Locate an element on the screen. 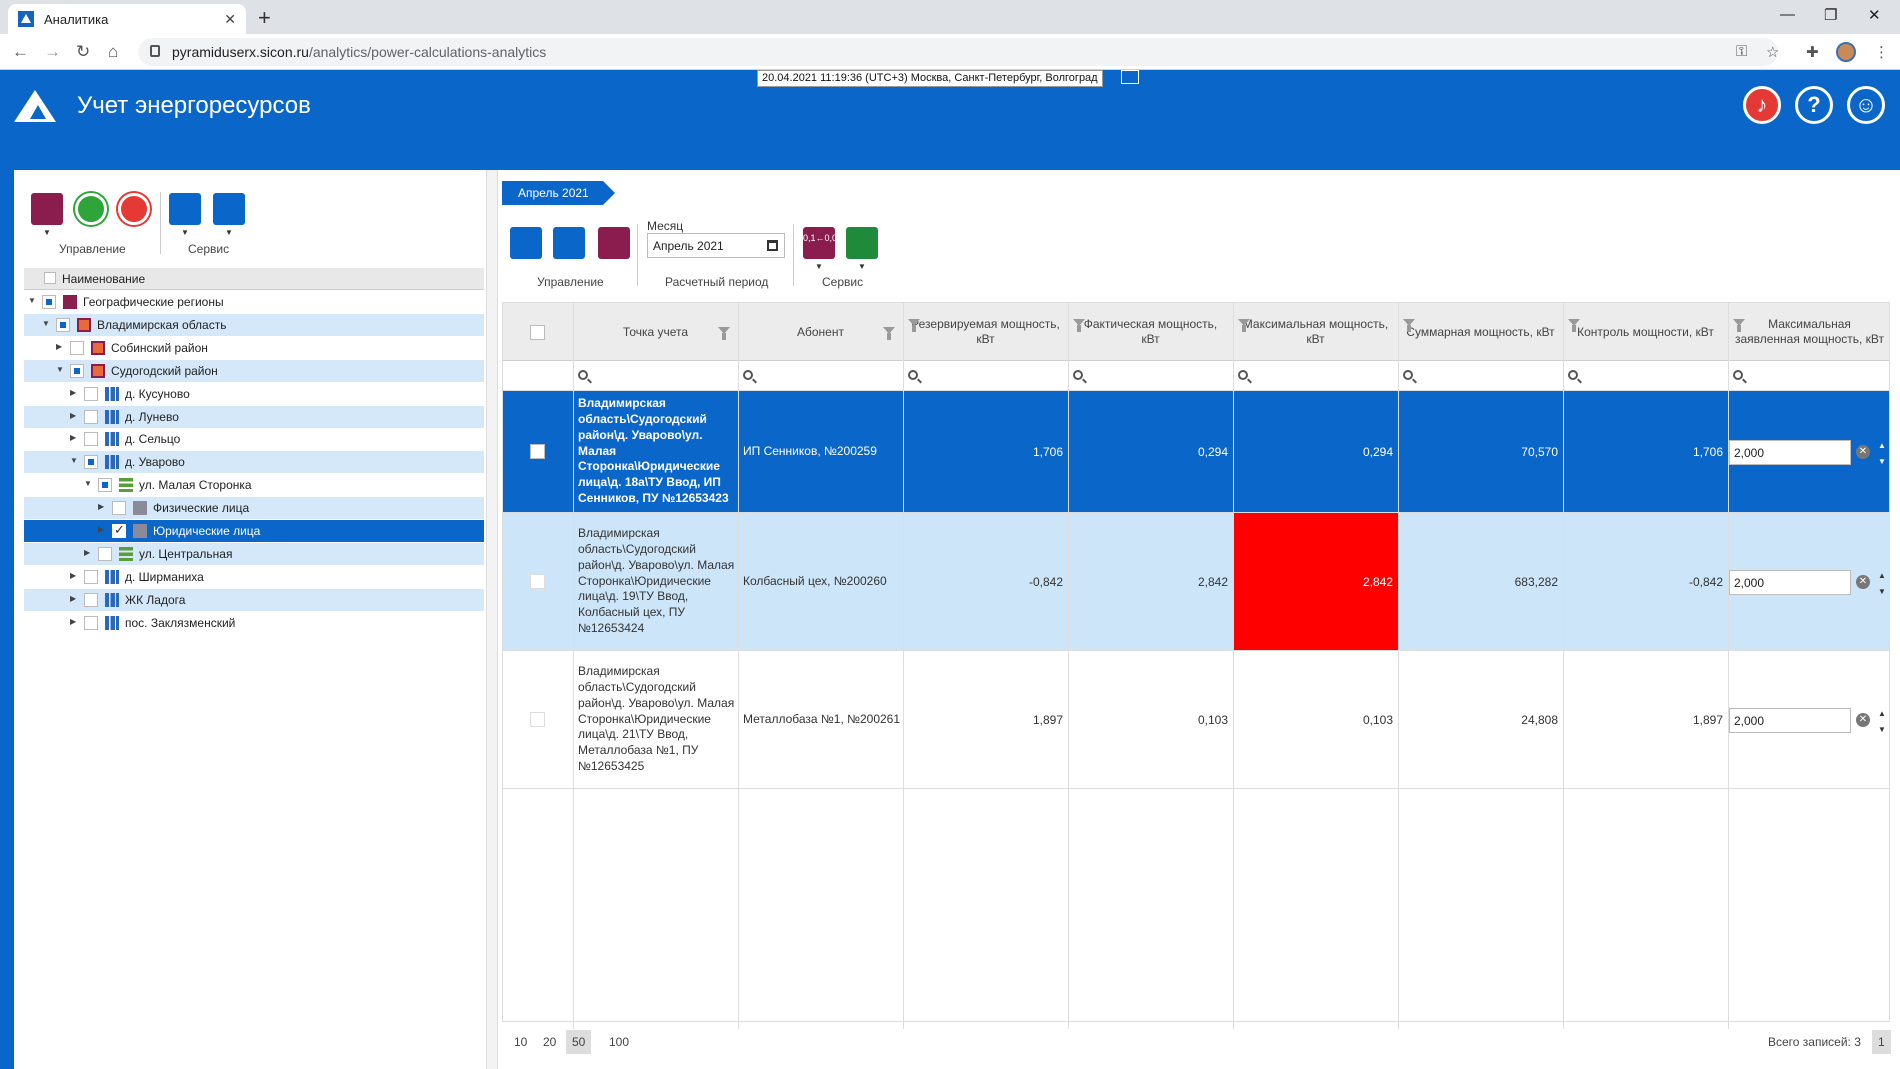 Image resolution: width=1900 pixels, height=1069 pixels. notification-bell-icon: ♪ is located at coordinates (1762, 105).